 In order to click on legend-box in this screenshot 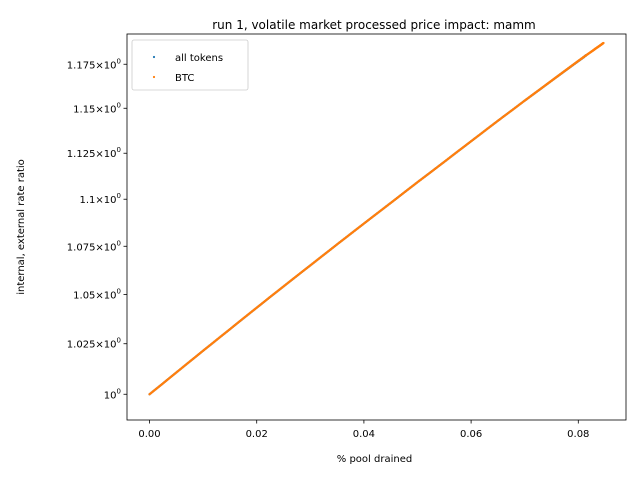, I will do `click(190, 65)`.